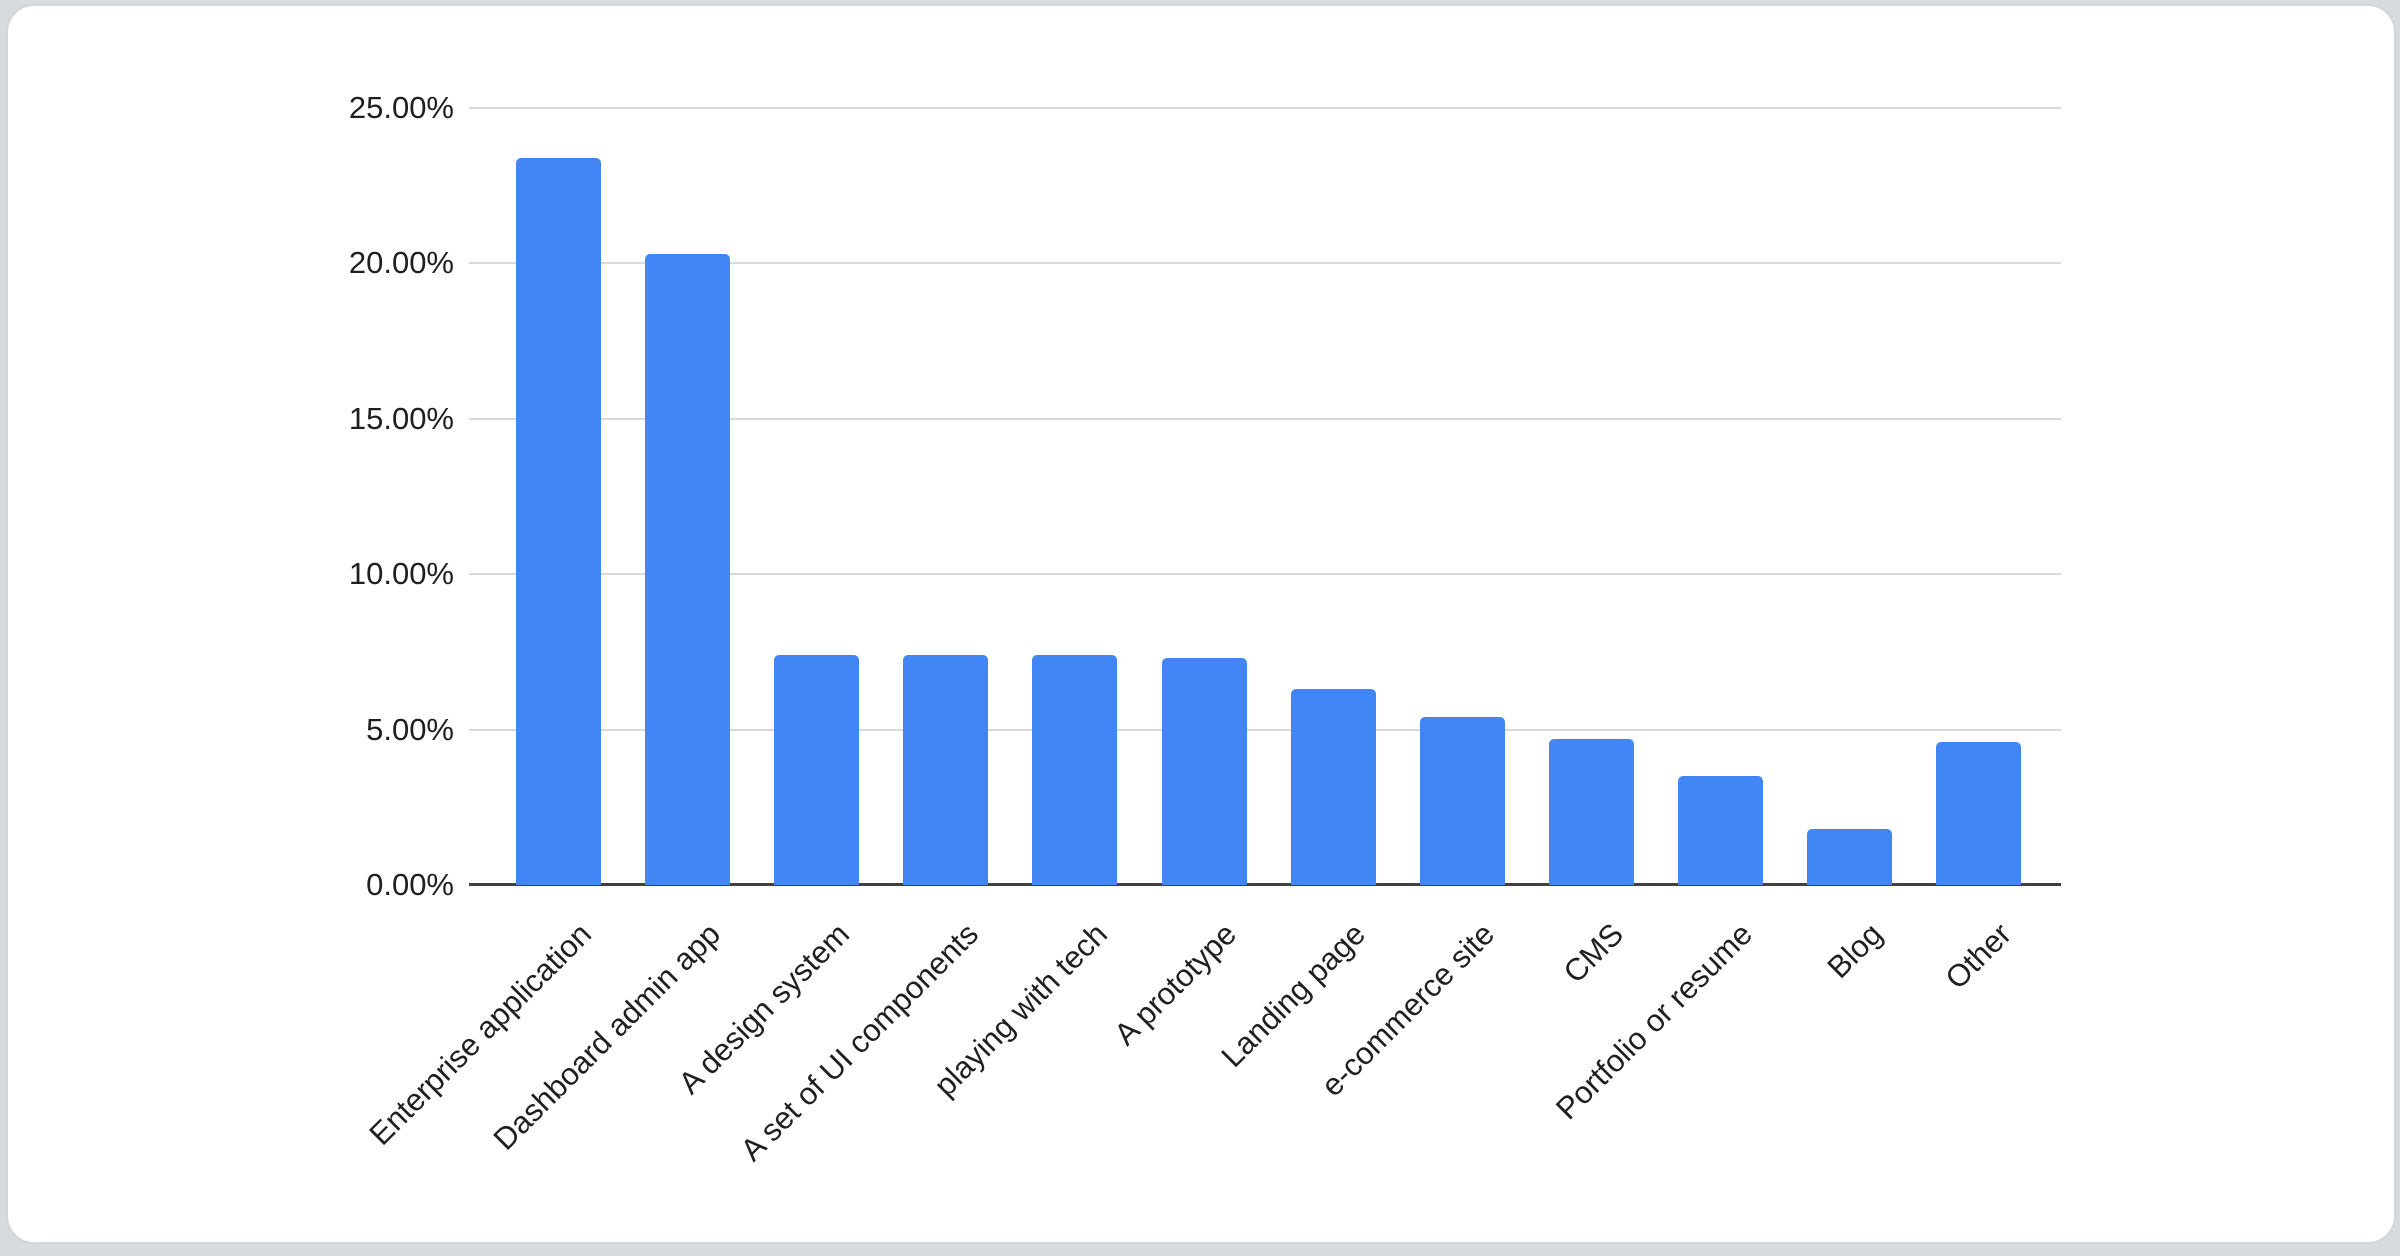 This screenshot has width=2400, height=1256. What do you see at coordinates (401, 418) in the screenshot?
I see `y-axis-tick-label: 15.00%` at bounding box center [401, 418].